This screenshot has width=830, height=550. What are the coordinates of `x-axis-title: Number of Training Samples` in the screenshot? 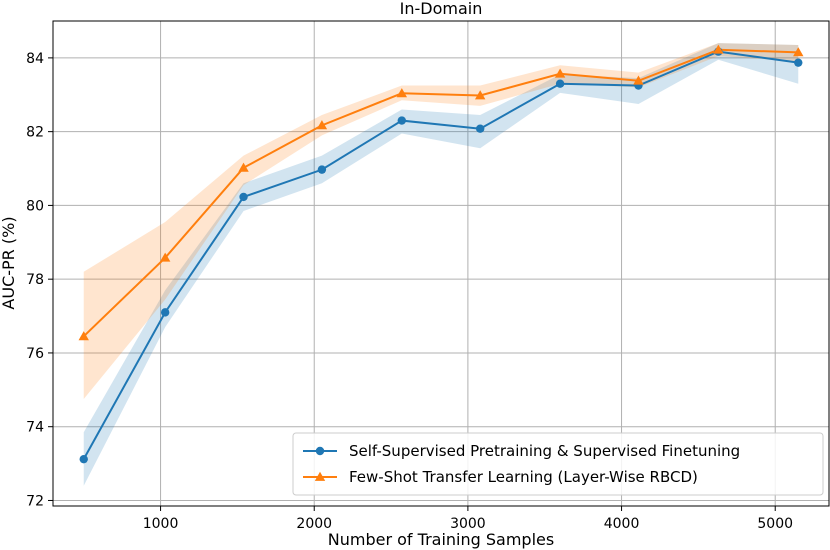 It's located at (441, 539).